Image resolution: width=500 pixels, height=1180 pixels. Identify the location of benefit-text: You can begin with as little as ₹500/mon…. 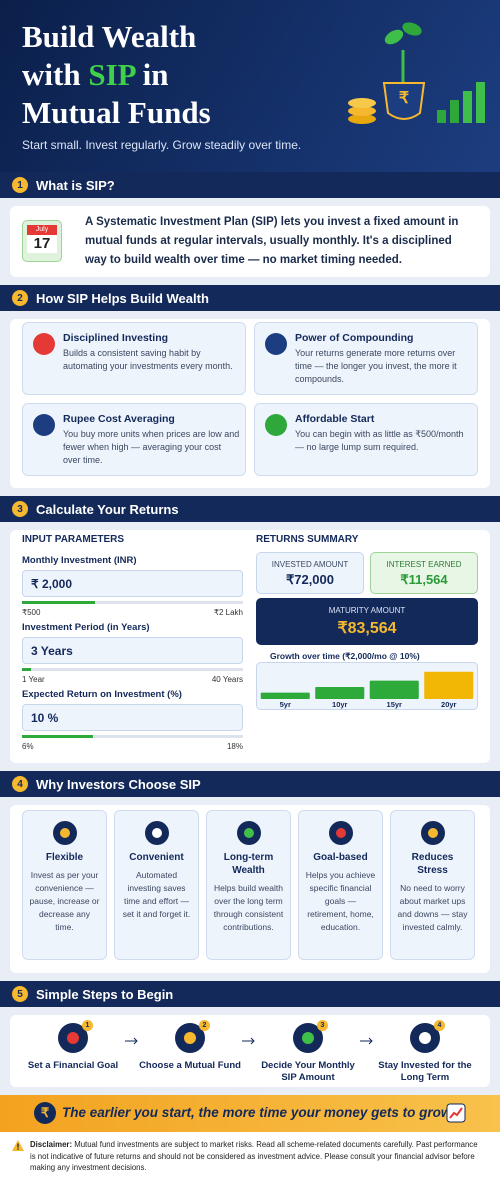
(379, 440).